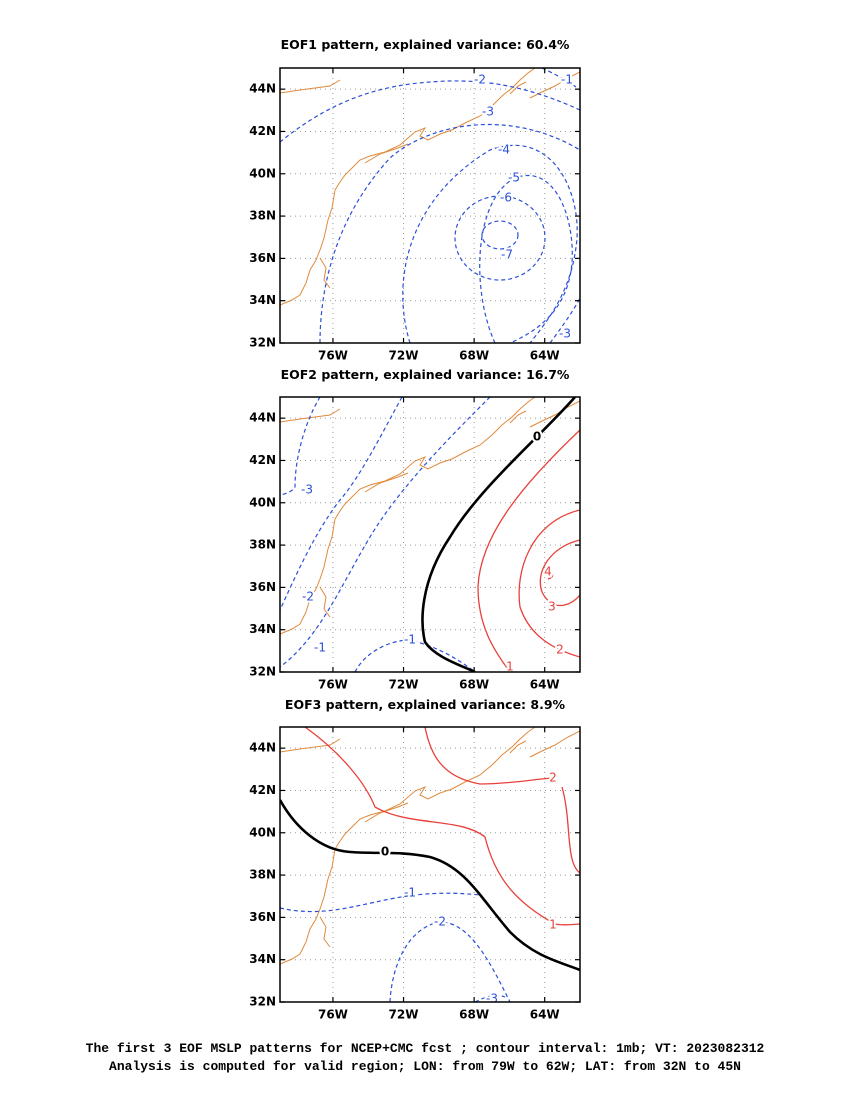  What do you see at coordinates (504, 150) in the screenshot?
I see `contour-label: -4` at bounding box center [504, 150].